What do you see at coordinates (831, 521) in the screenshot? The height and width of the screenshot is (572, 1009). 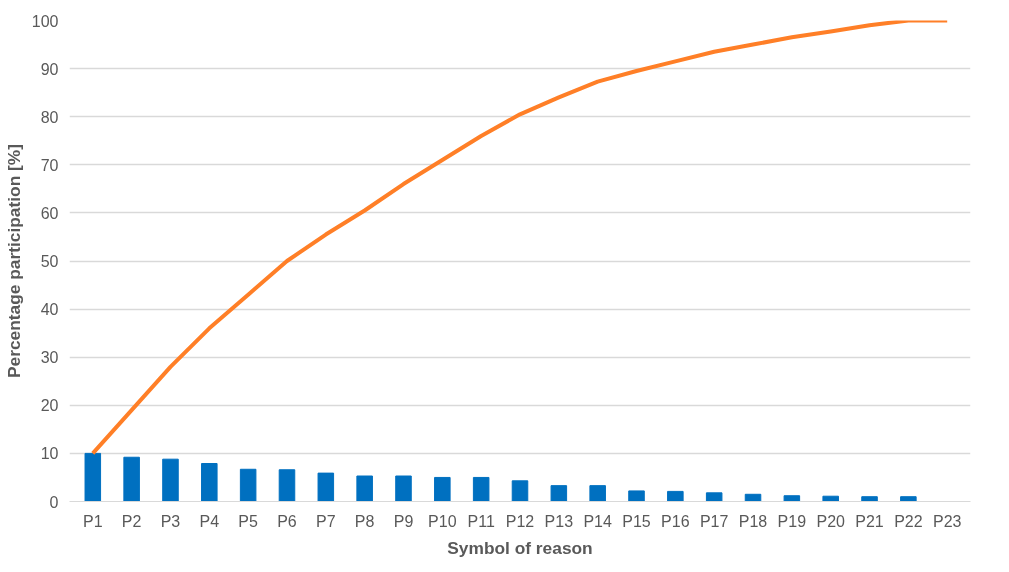 I see `x-tick-label: P20` at bounding box center [831, 521].